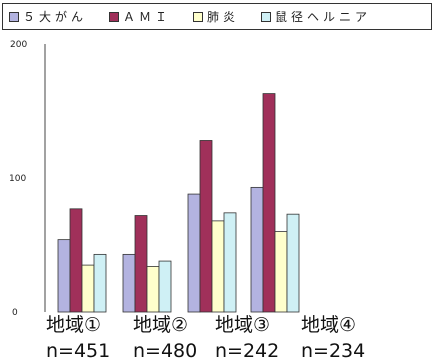  I want to click on legend-swatch-pneumonia, so click(198, 16).